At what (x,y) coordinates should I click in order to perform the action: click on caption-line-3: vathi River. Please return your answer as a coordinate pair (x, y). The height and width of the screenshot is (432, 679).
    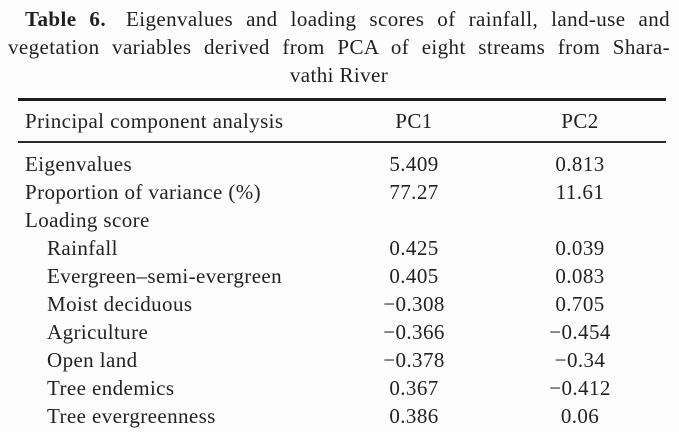
    Looking at the image, I should click on (339, 75).